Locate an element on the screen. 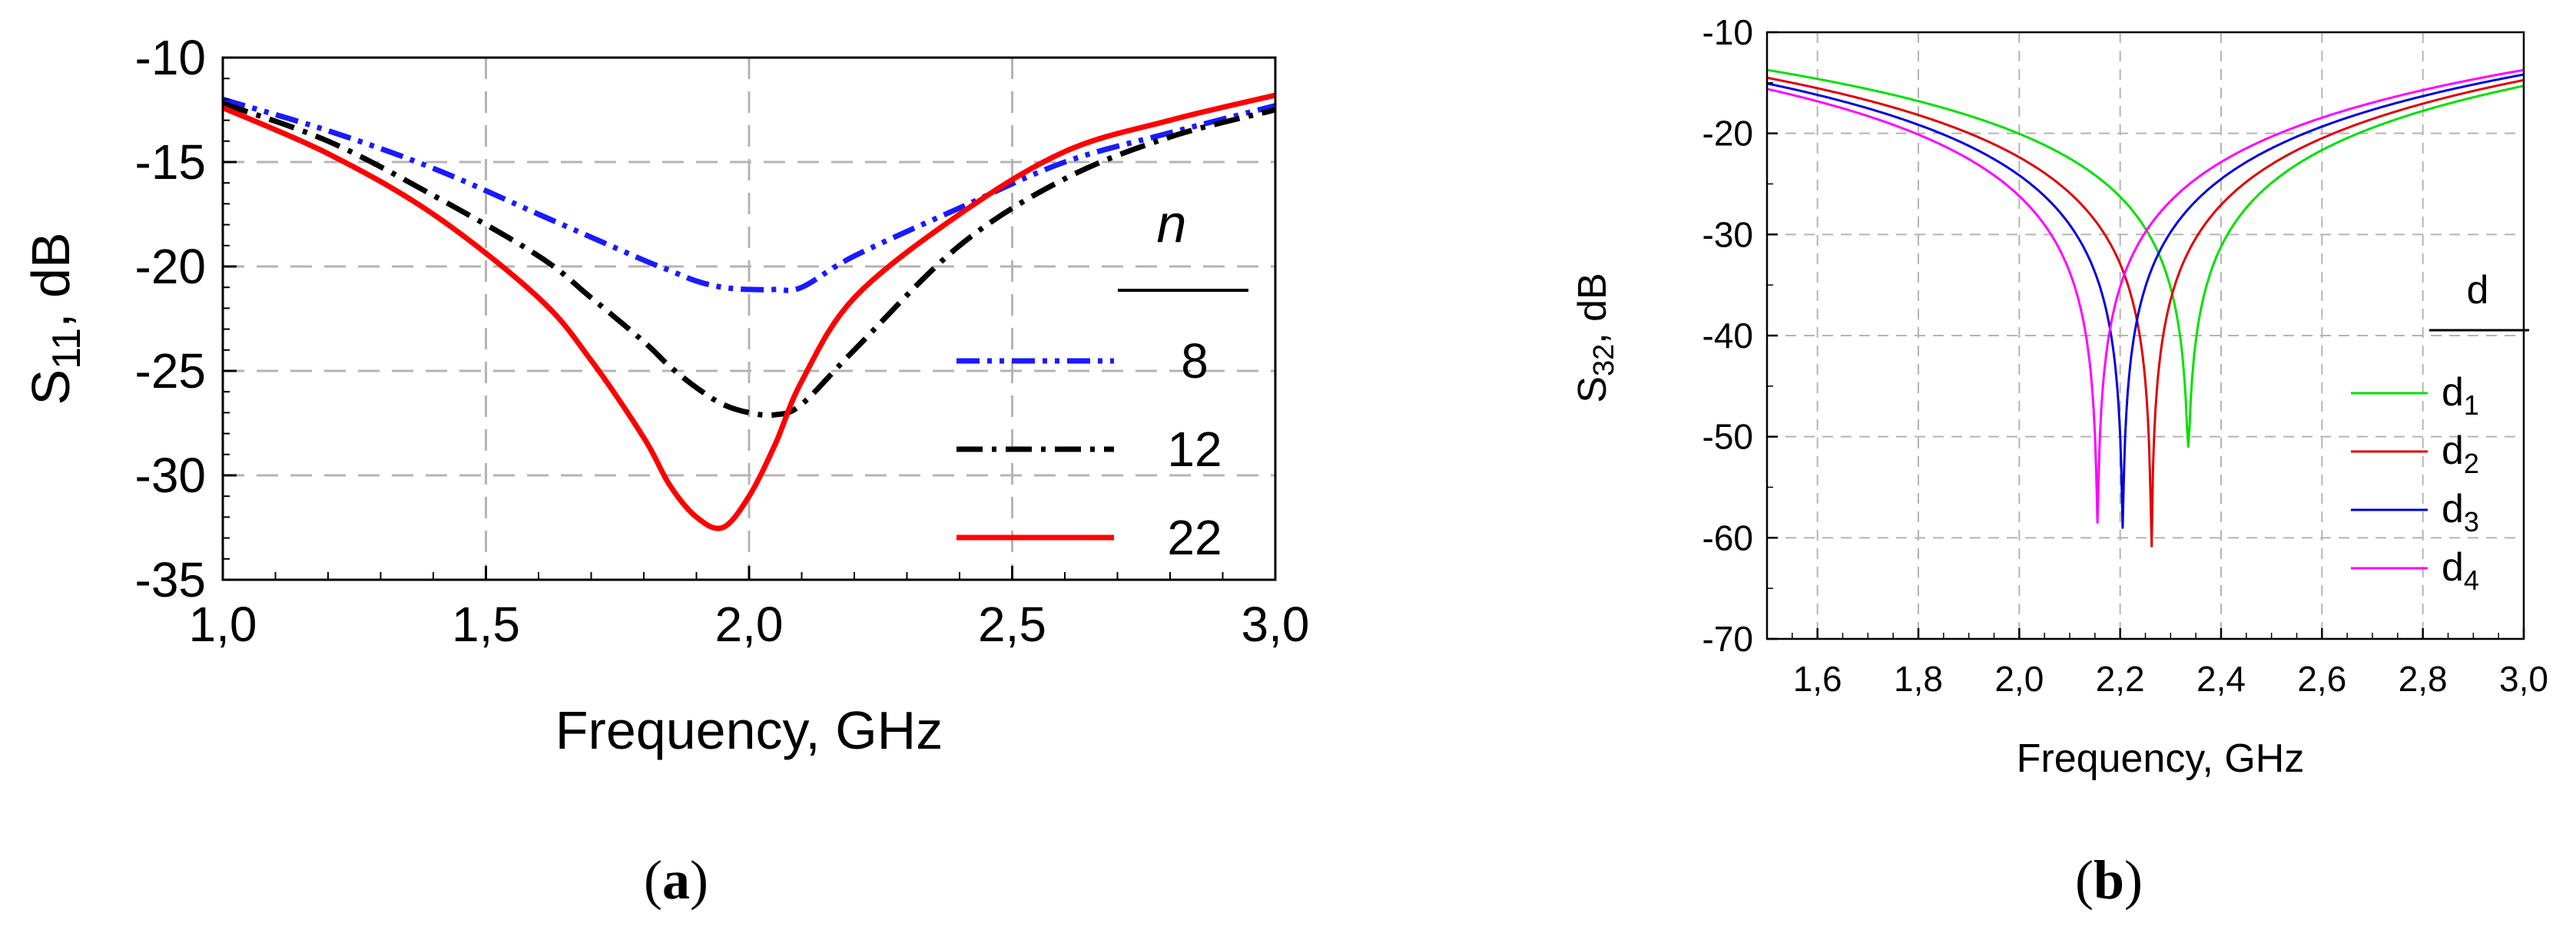  chart-b-y-tick-label: -20 is located at coordinates (1727, 134).